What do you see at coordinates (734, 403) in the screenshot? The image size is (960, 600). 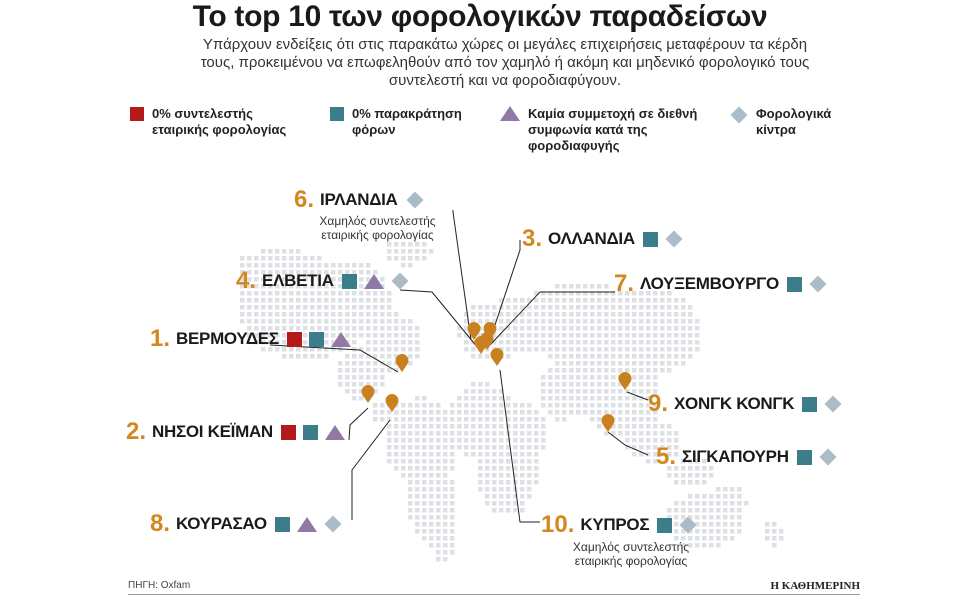 I see `country-name: ΧΟΝΓΚ ΚΟΝΓΚ` at bounding box center [734, 403].